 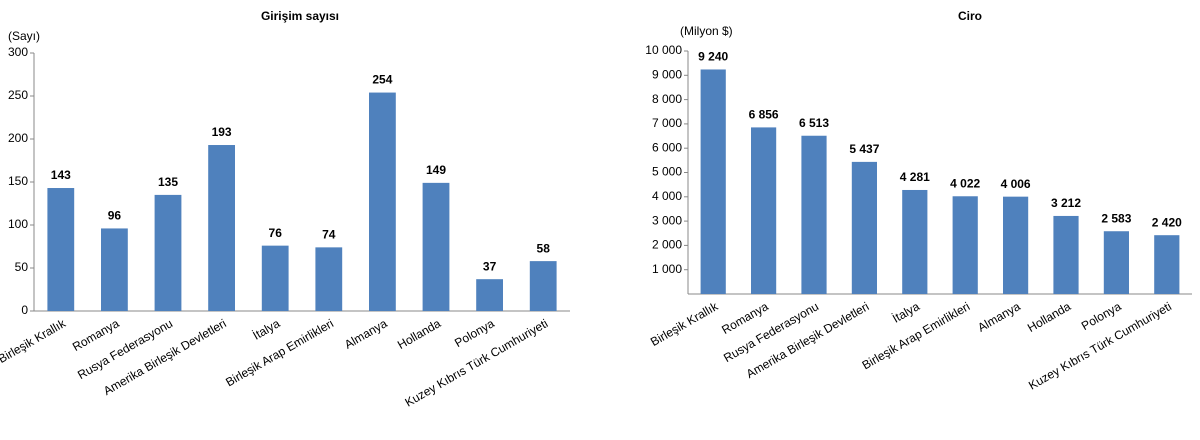 I want to click on value-label: 2 420, so click(x=1167, y=222).